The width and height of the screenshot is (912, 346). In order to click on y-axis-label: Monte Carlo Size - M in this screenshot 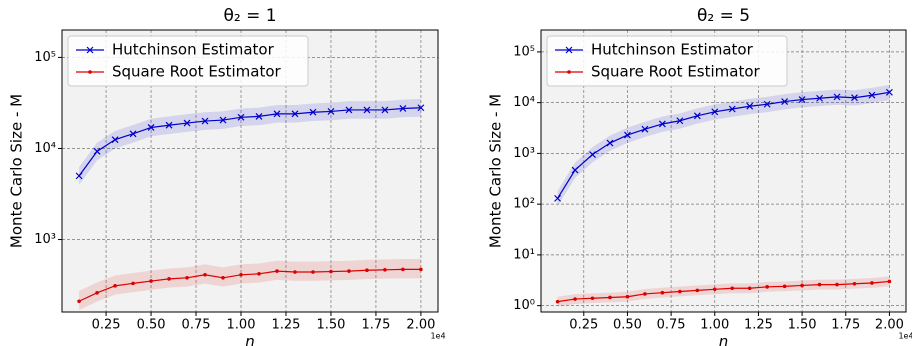, I will do `click(496, 171)`.